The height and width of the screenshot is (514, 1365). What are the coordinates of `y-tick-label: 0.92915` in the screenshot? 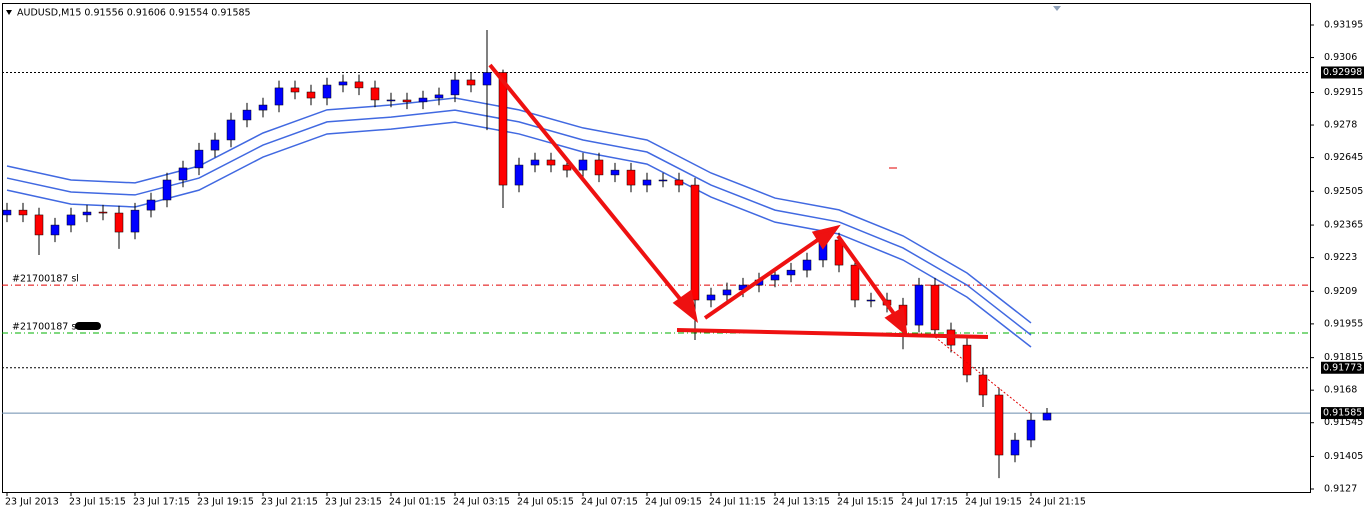 It's located at (1343, 92).